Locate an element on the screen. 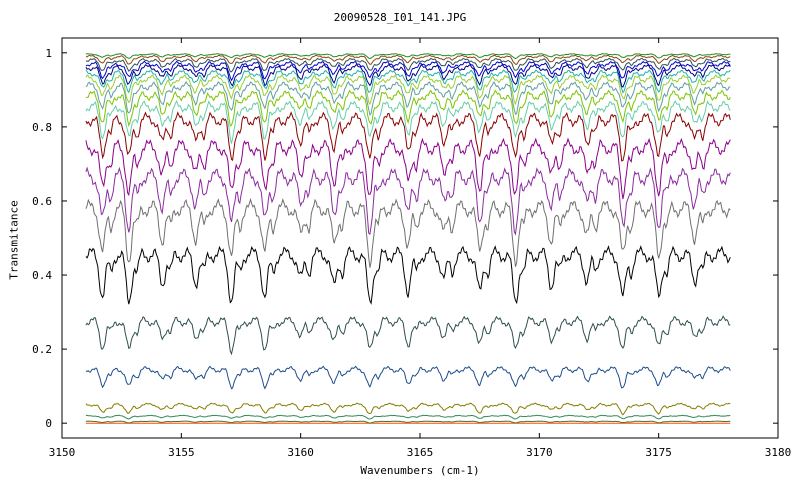 This screenshot has width=800, height=480. y-tick-label: 0.2 is located at coordinates (42, 349).